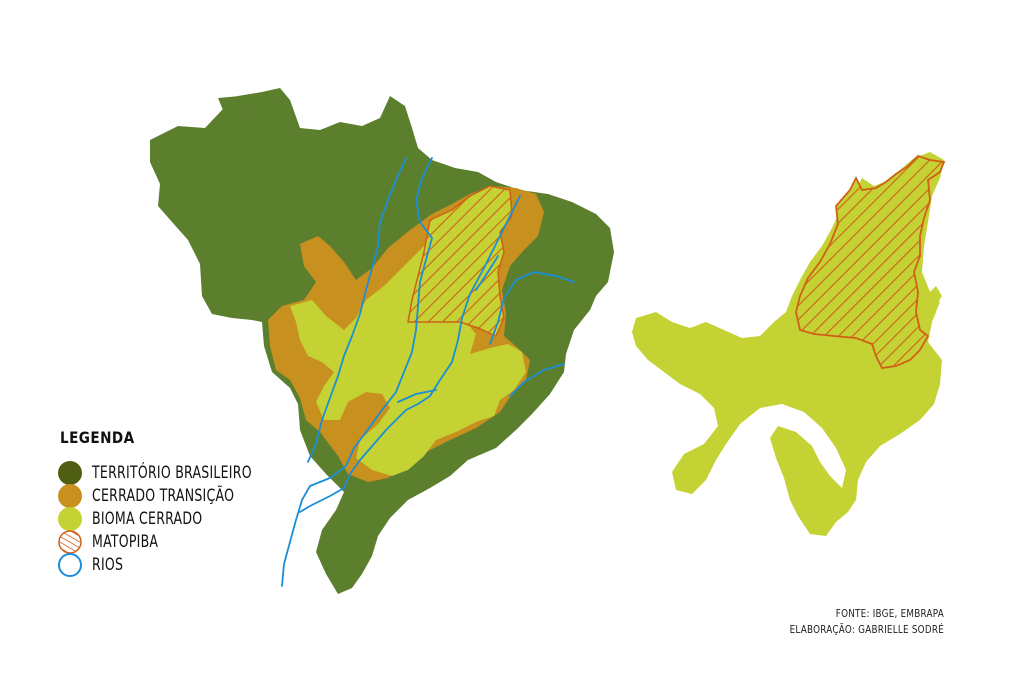 This screenshot has width=1024, height=683. I want to click on transition-swatch, so click(70, 495).